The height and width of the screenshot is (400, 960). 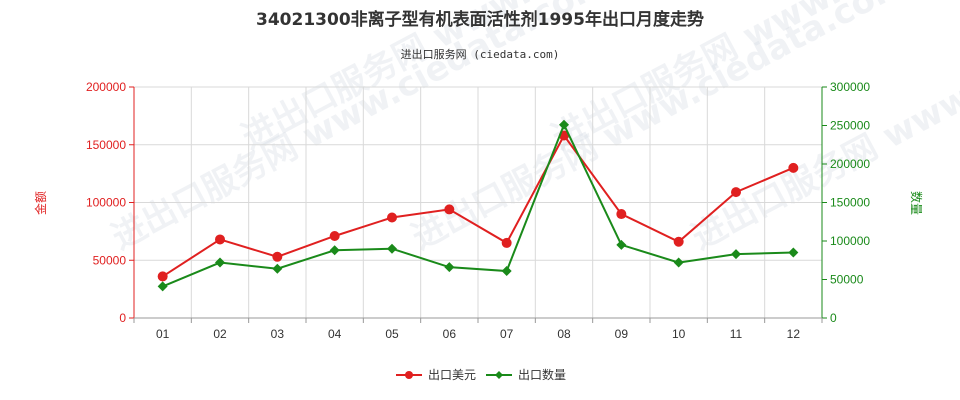 What do you see at coordinates (916, 203) in the screenshot?
I see `right-axis-label: 数量` at bounding box center [916, 203].